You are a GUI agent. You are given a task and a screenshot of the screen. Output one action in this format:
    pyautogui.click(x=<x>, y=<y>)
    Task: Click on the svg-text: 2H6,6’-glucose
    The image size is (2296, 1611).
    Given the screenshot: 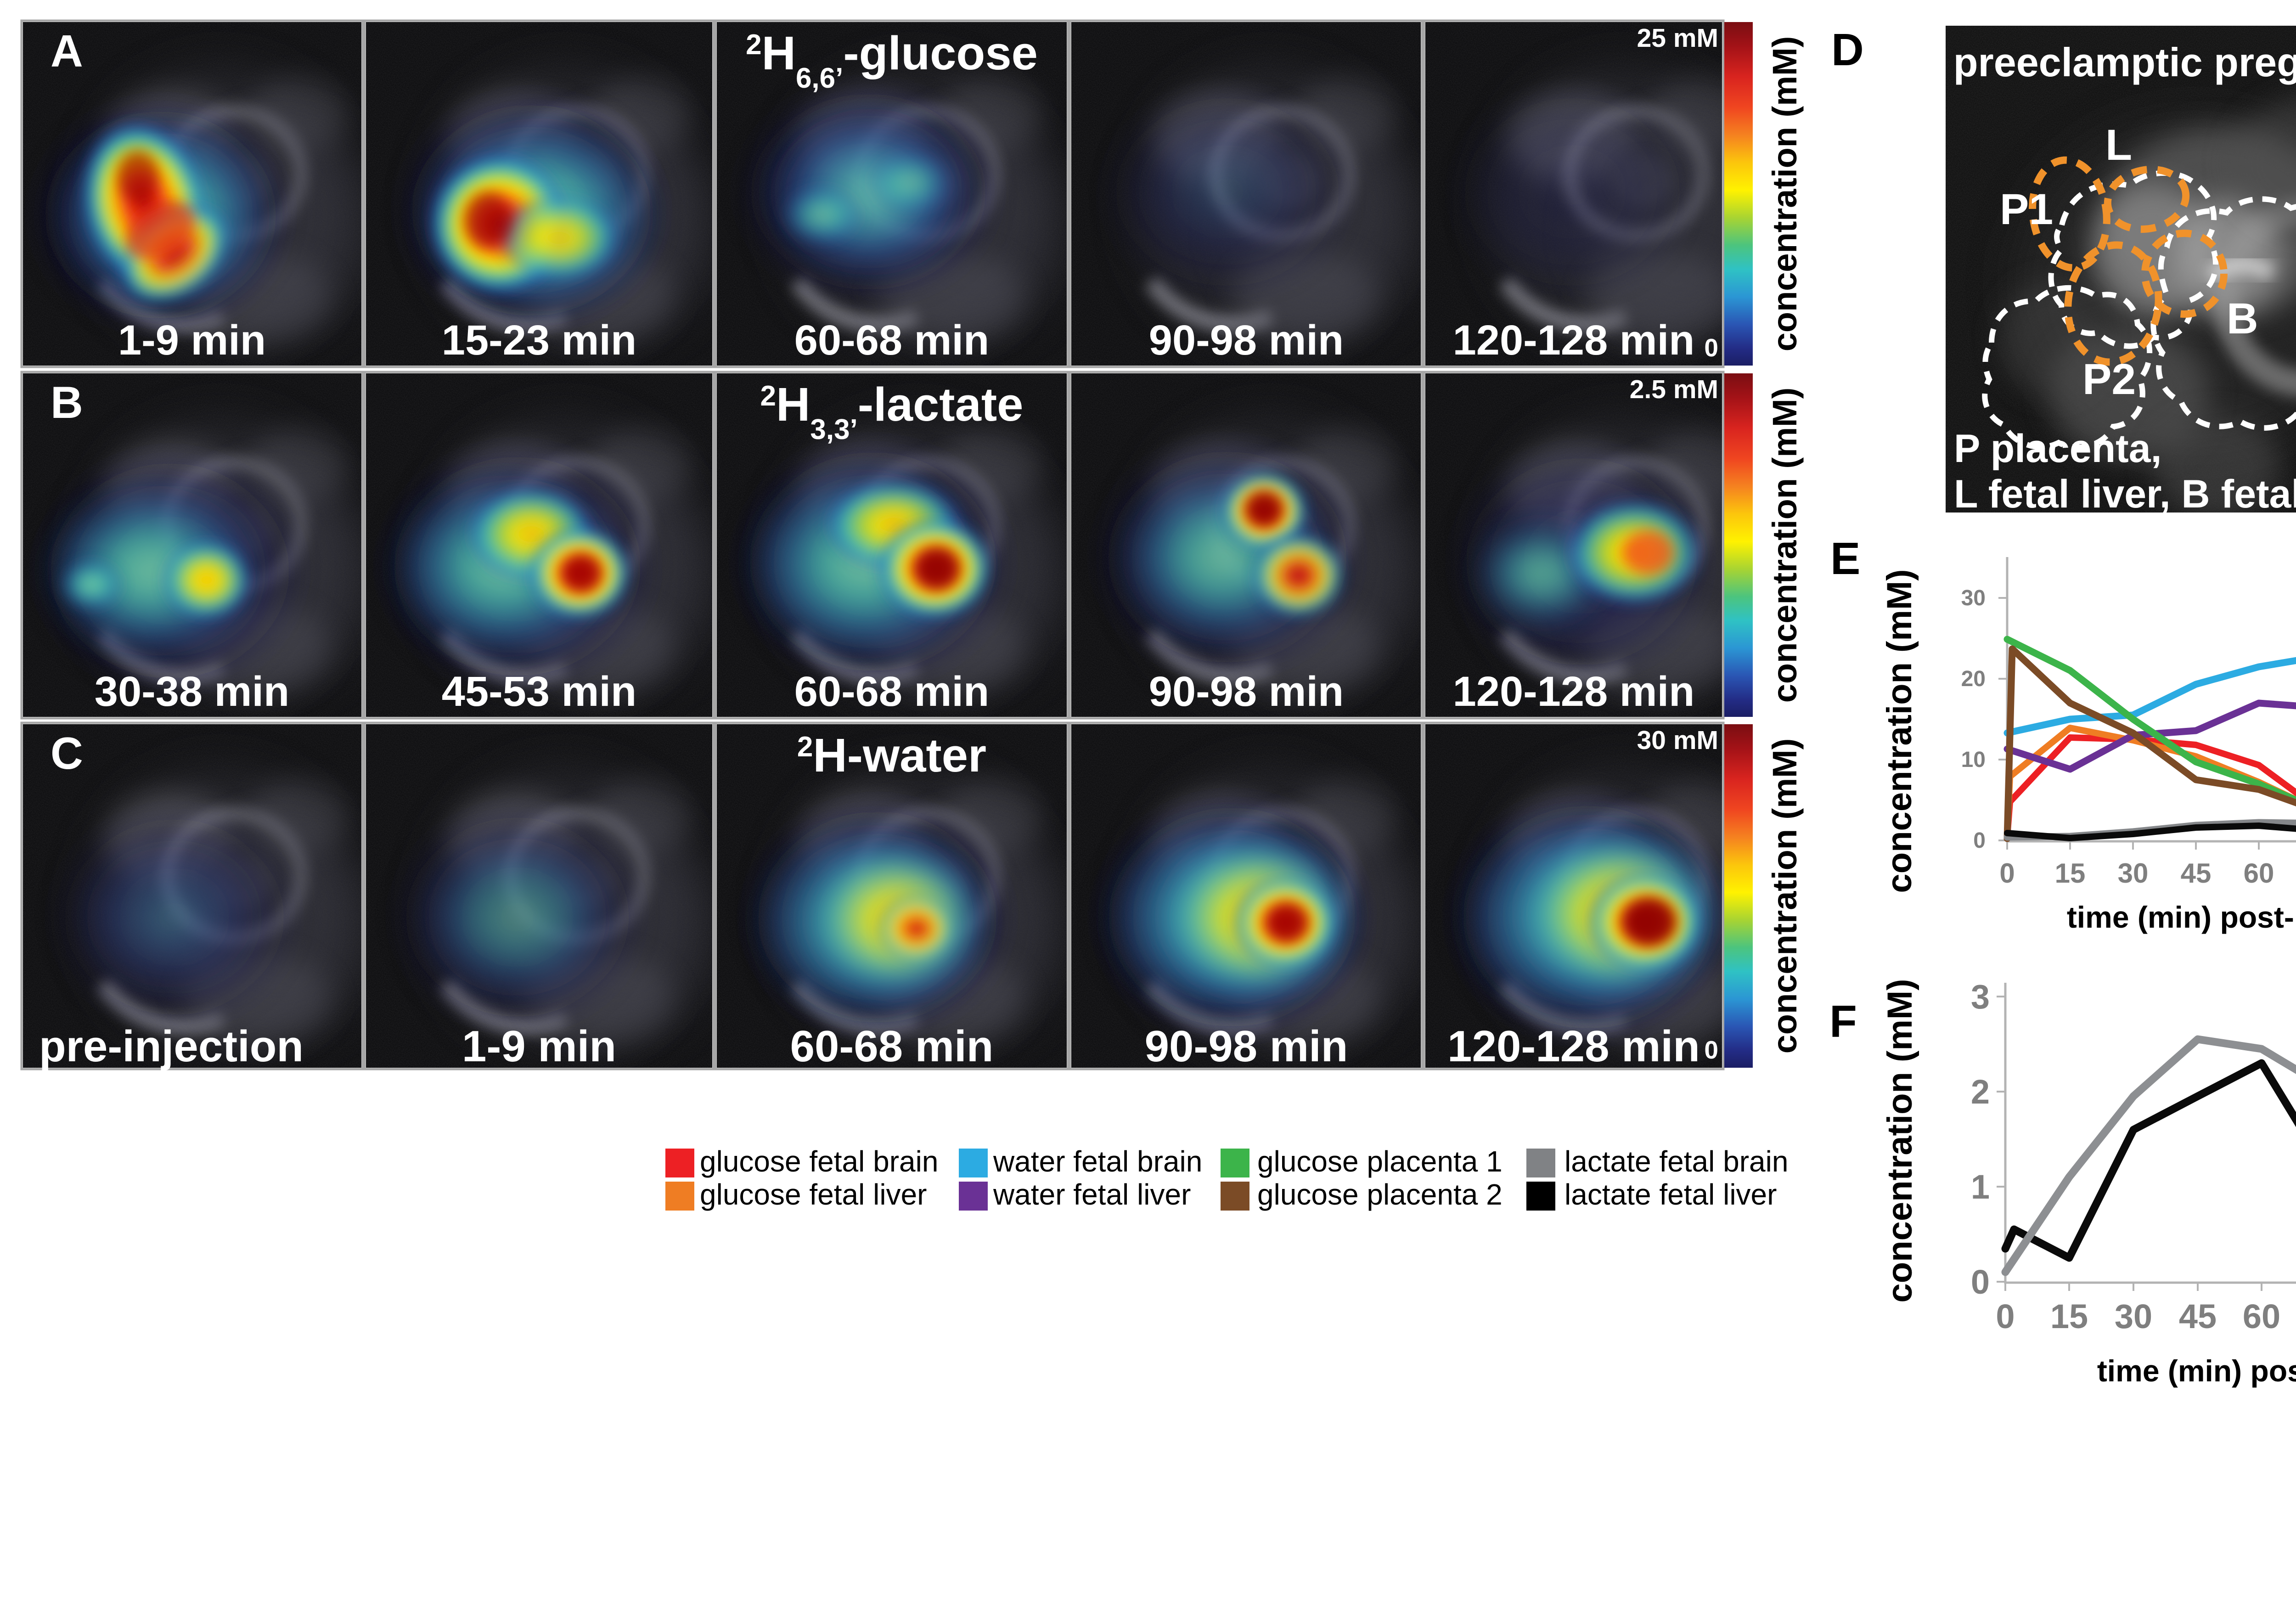 What is the action you would take?
    pyautogui.click(x=892, y=61)
    